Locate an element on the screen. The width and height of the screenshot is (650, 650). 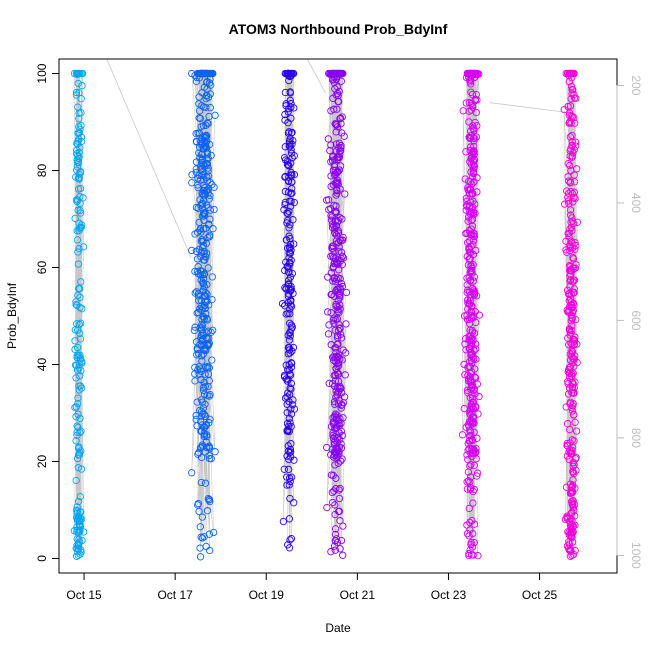
y-tick-label: 80 is located at coordinates (42, 171).